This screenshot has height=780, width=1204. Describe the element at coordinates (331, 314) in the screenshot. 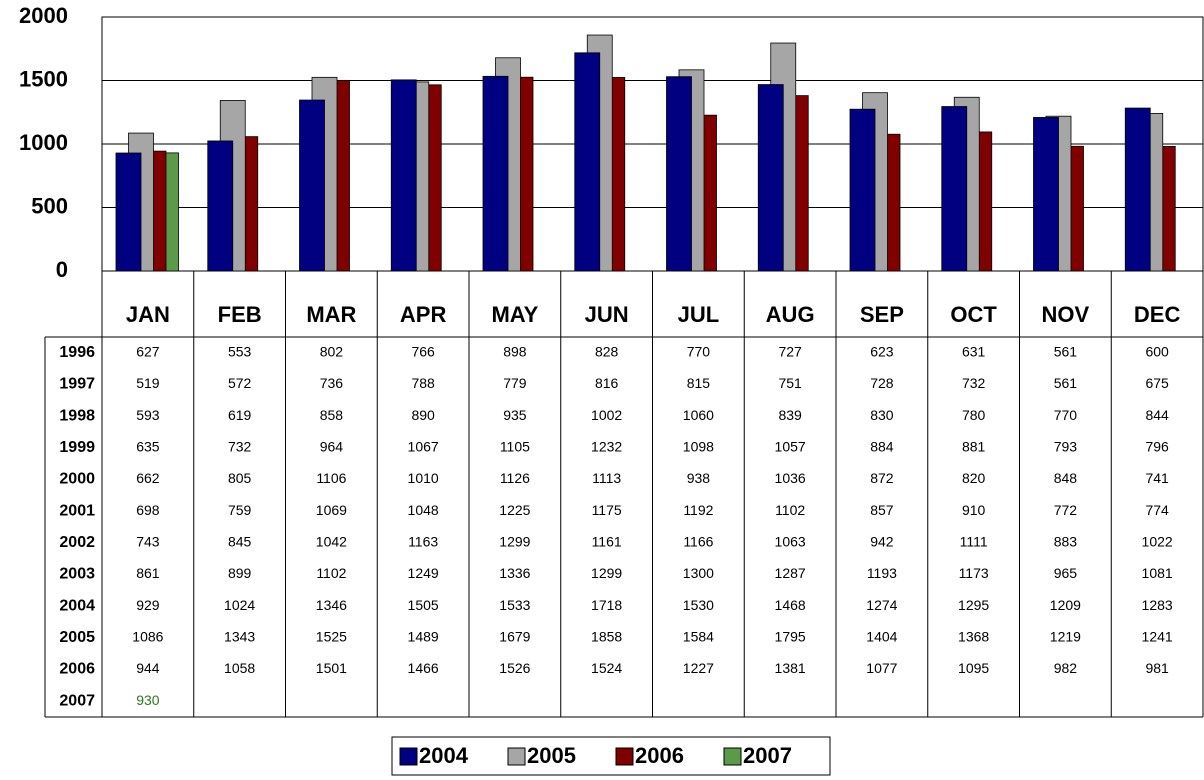

I see `x-tick-label: MAR` at that location.